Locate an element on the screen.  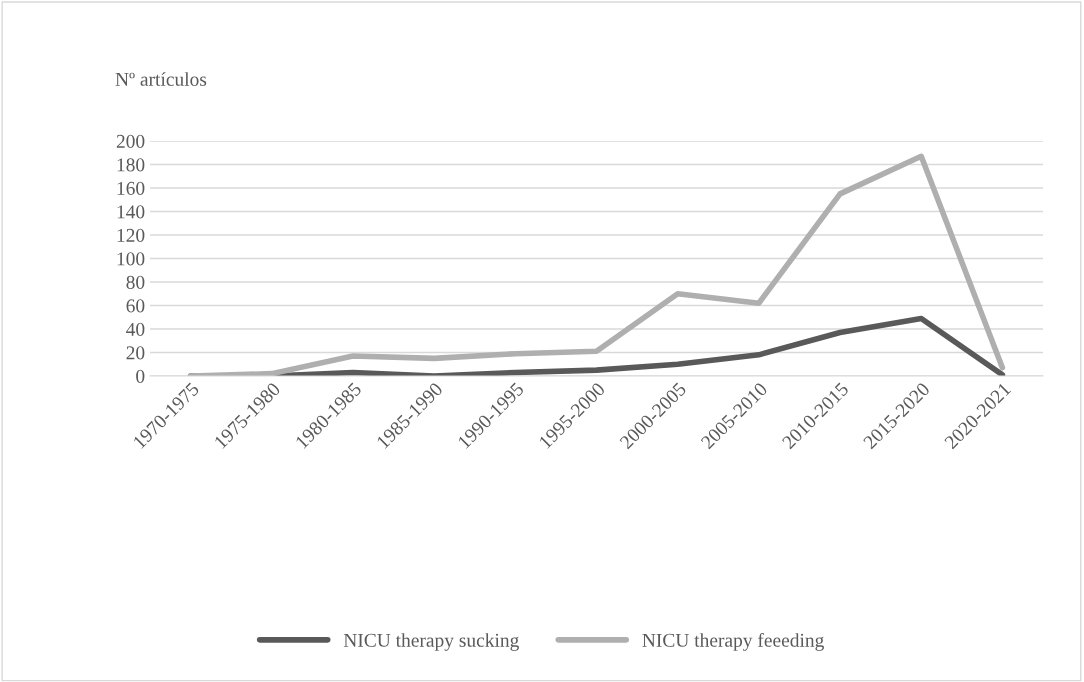
y-tick-label: 60 is located at coordinates (135, 306).